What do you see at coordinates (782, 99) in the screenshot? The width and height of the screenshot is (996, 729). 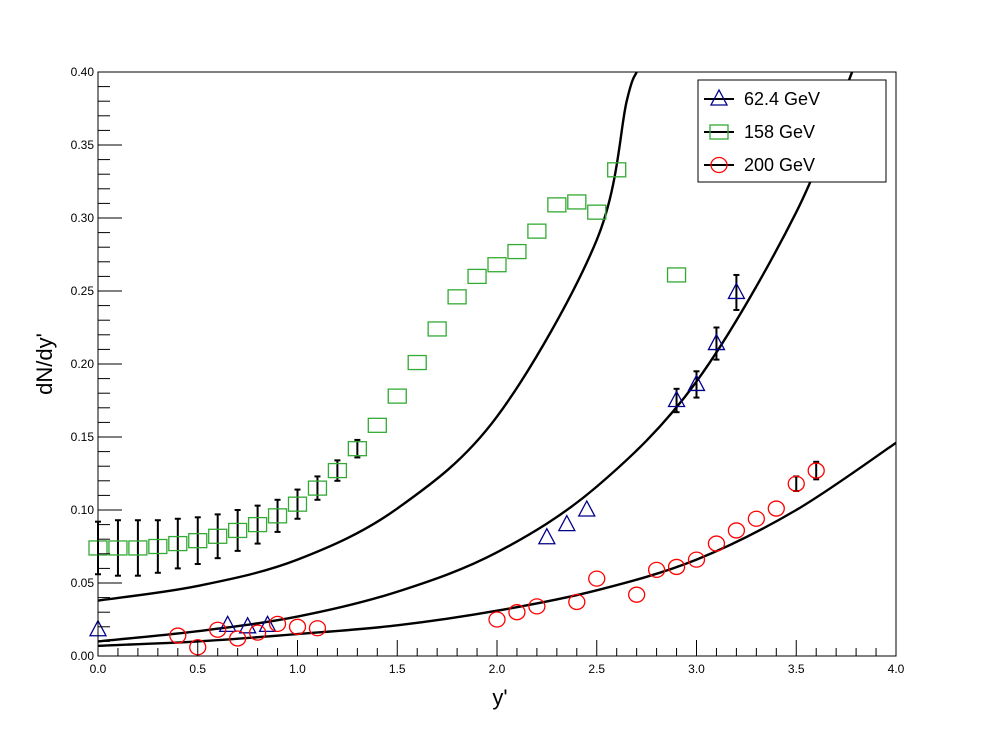 I see `legend-label: 62.4 GeV` at bounding box center [782, 99].